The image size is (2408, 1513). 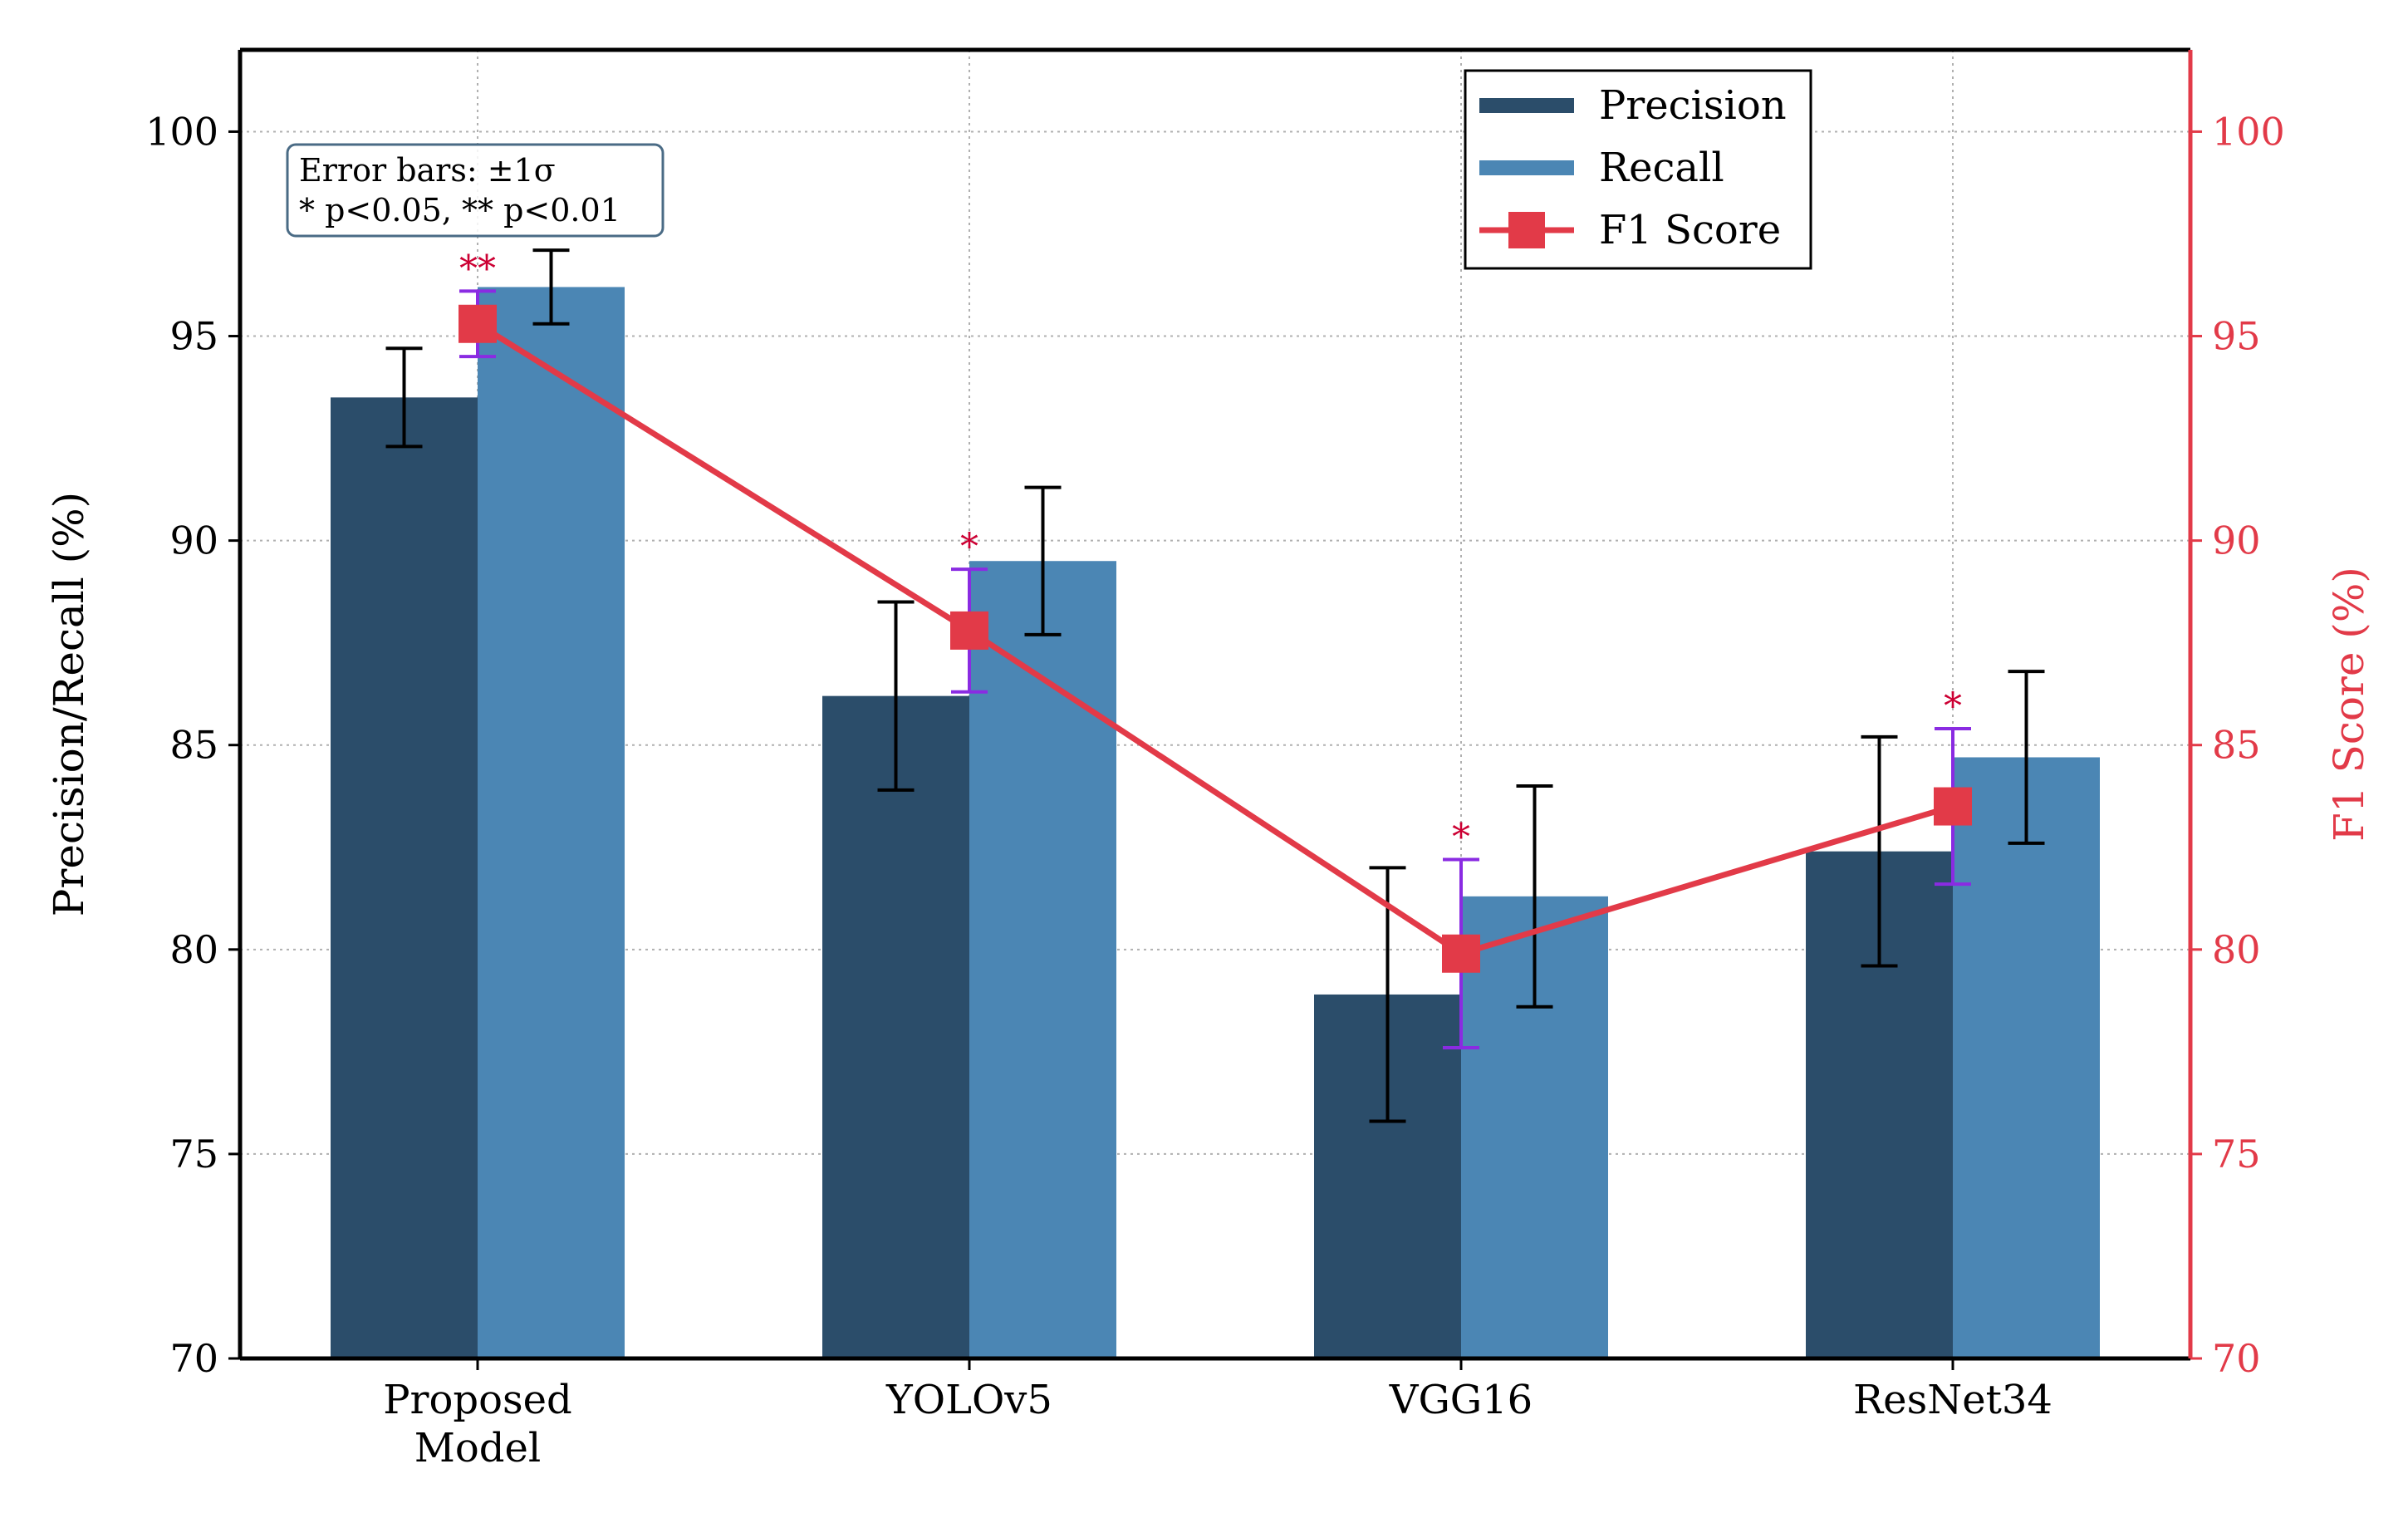 What do you see at coordinates (193, 336) in the screenshot?
I see `y-tick-label: 95` at bounding box center [193, 336].